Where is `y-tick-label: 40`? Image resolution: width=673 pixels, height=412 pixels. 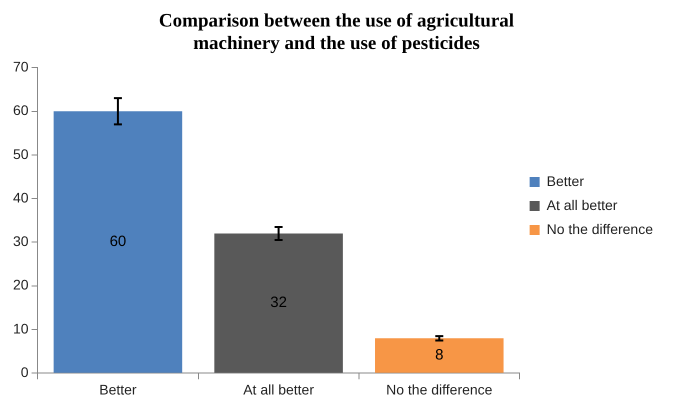
y-tick-label: 40 is located at coordinates (20, 197).